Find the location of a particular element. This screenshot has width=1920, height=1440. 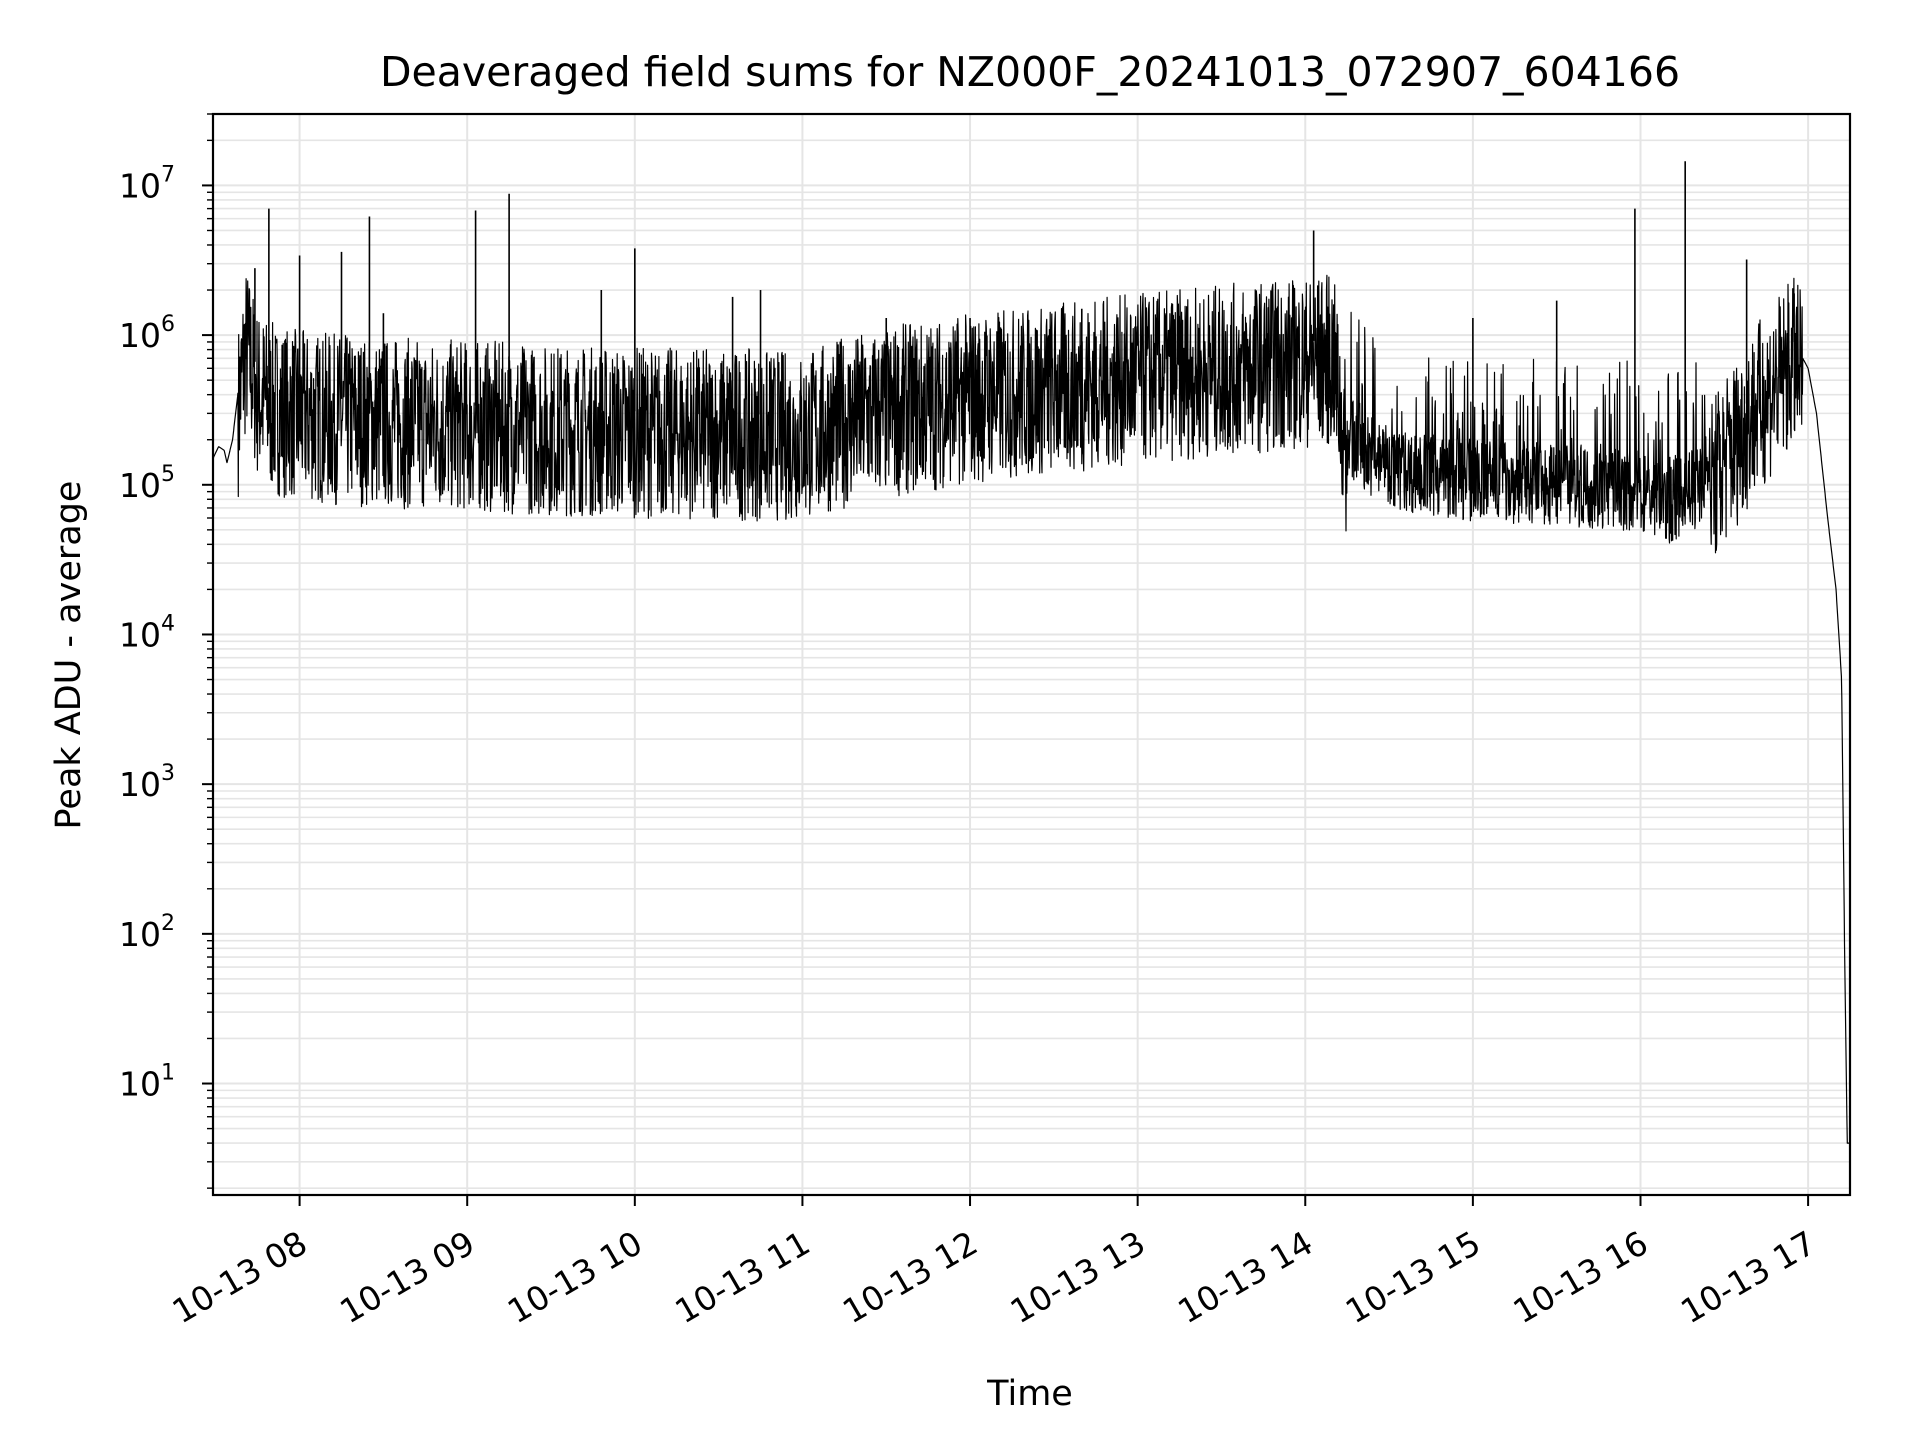

y-axis-title: Peak ADU - average is located at coordinates (69, 655).